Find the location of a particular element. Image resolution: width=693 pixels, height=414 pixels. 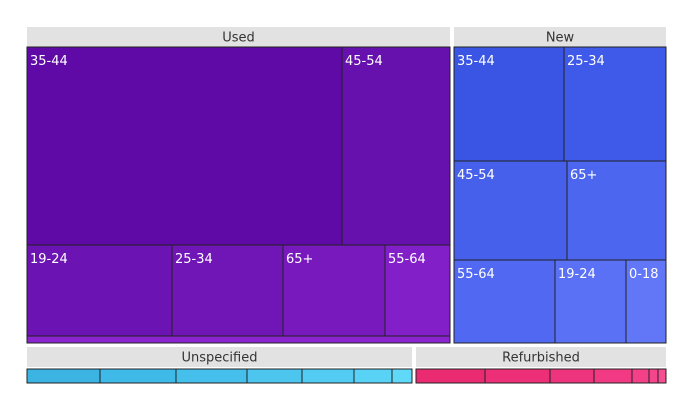

group-title-new: New is located at coordinates (560, 38).